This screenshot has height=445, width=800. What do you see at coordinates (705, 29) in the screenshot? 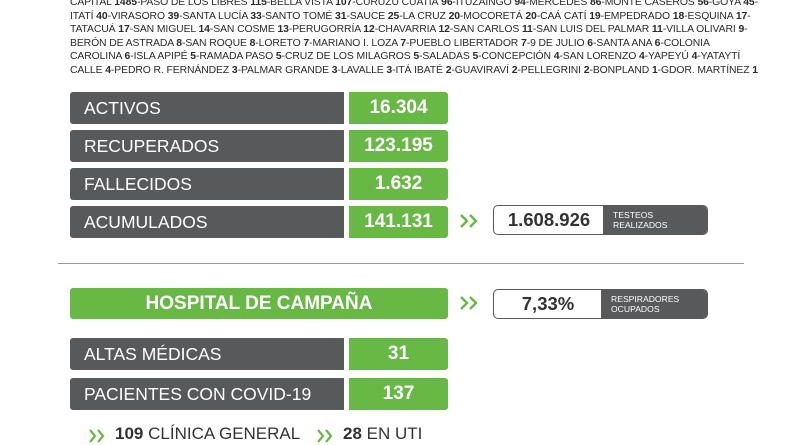
I see `town-item: VILLA OLIVARI 9` at bounding box center [705, 29].